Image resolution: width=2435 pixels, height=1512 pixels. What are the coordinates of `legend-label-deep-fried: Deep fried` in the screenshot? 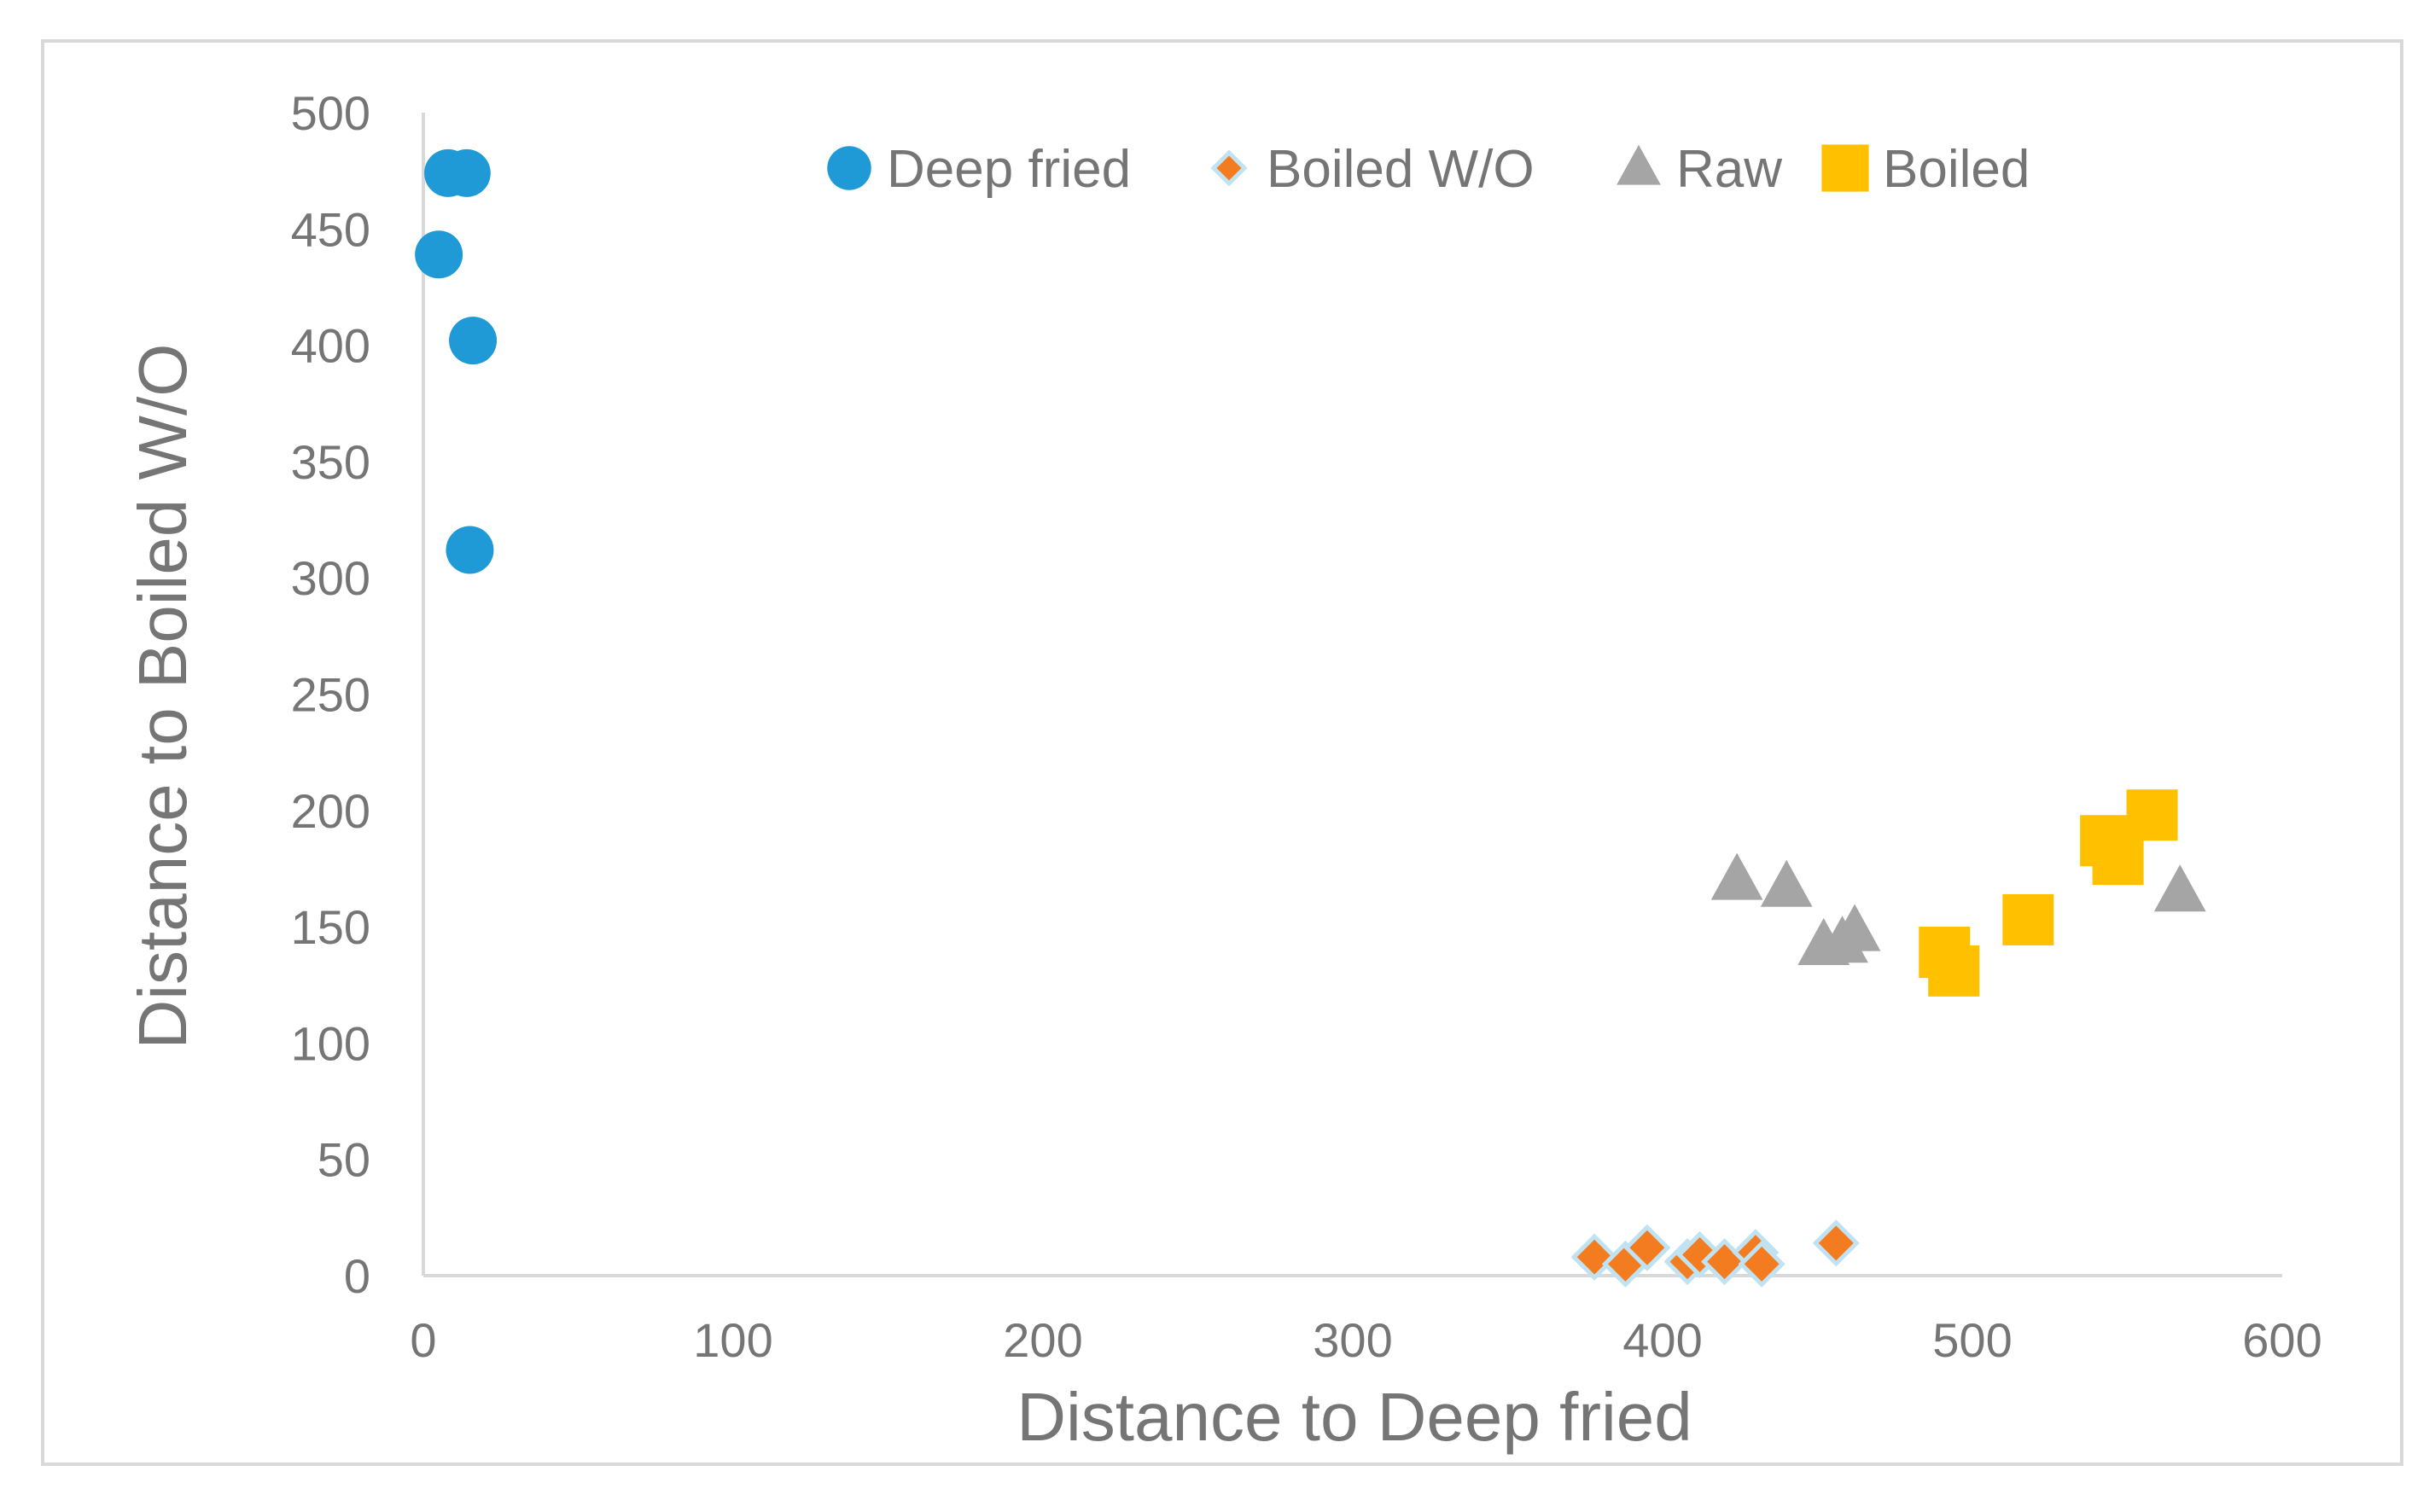 It's located at (1009, 169).